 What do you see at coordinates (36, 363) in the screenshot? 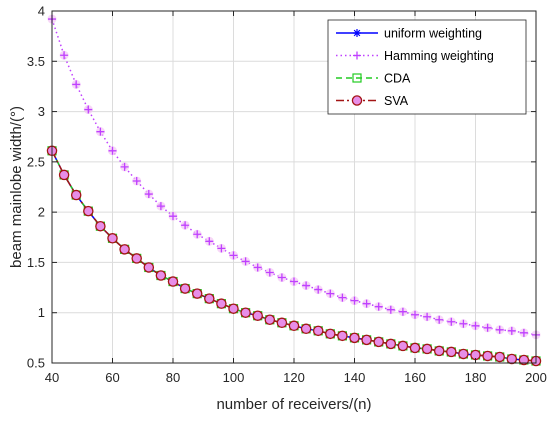
I see `y-tick-label: 0.5` at bounding box center [36, 363].